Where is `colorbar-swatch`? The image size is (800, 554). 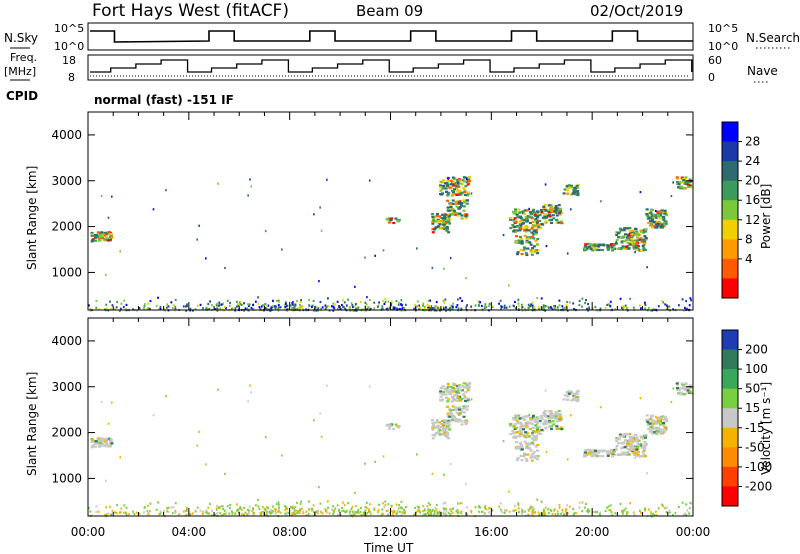 colorbar-swatch is located at coordinates (730, 268).